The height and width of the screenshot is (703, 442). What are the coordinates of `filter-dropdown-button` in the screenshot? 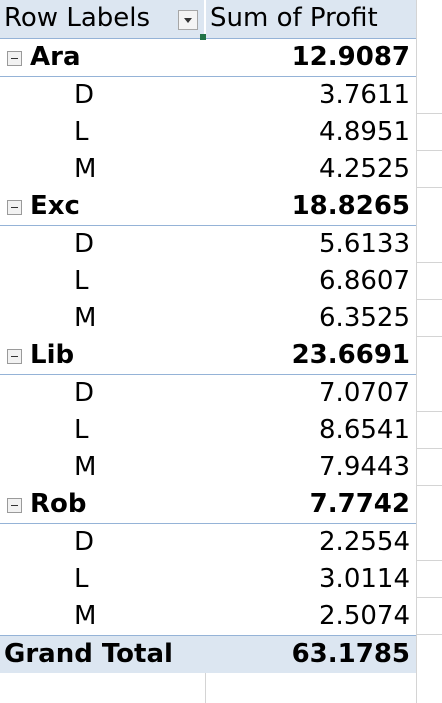 It's located at (188, 20).